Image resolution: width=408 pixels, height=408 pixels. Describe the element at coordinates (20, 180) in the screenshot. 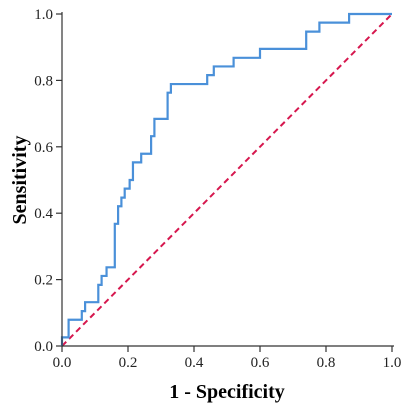

I see `y-axis-title: Sensitivity` at that location.